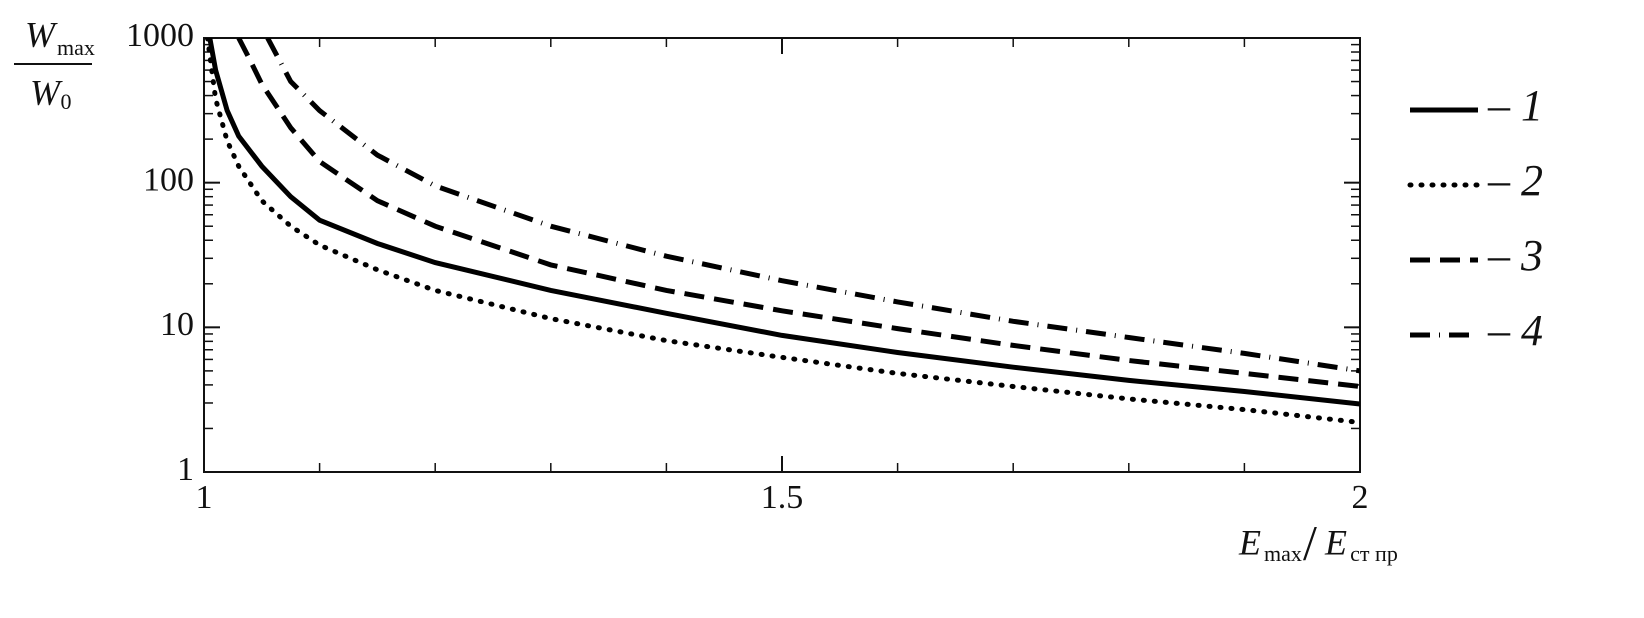  Describe the element at coordinates (1360, 497) in the screenshot. I see `x-tick-label: 2` at that location.